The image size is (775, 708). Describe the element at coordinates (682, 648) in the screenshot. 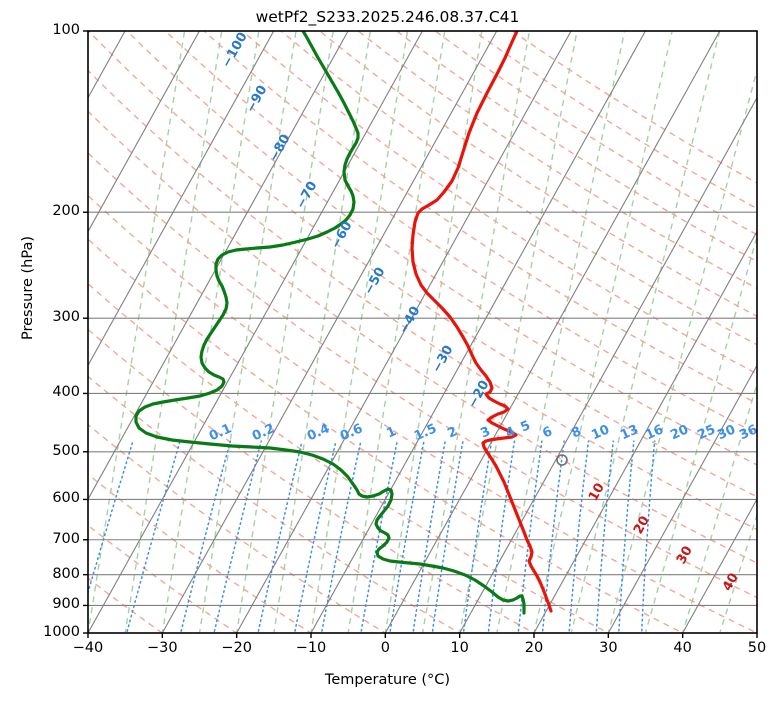

I see `x-tick-label: 40` at that location.